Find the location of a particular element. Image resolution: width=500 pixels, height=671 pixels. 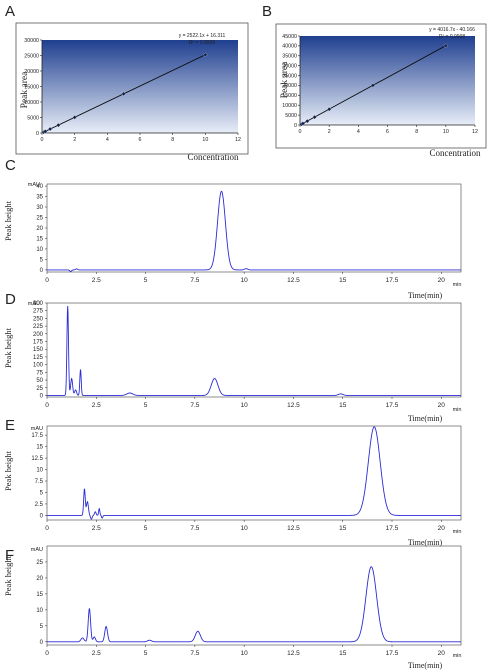

y-tick-label: 15000 is located at coordinates (289, 96).